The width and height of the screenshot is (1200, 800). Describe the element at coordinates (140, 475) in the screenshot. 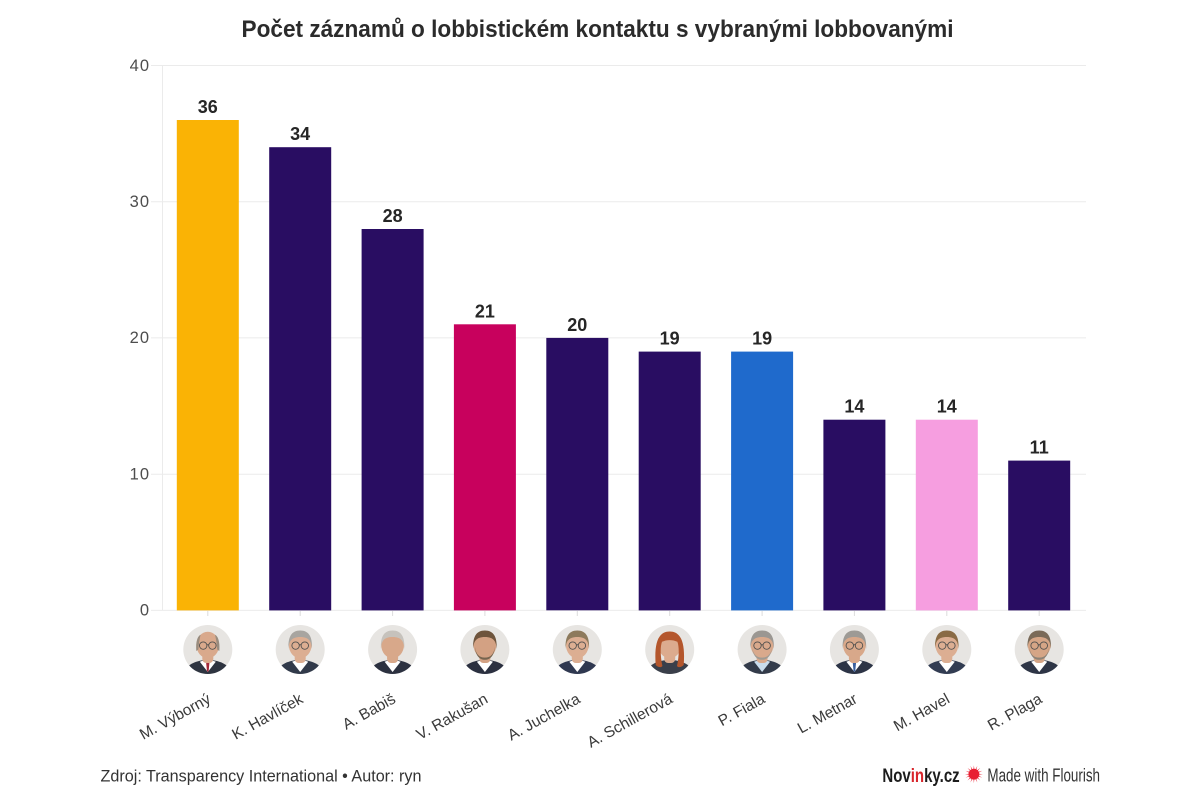

I see `svg-text: 10` at that location.